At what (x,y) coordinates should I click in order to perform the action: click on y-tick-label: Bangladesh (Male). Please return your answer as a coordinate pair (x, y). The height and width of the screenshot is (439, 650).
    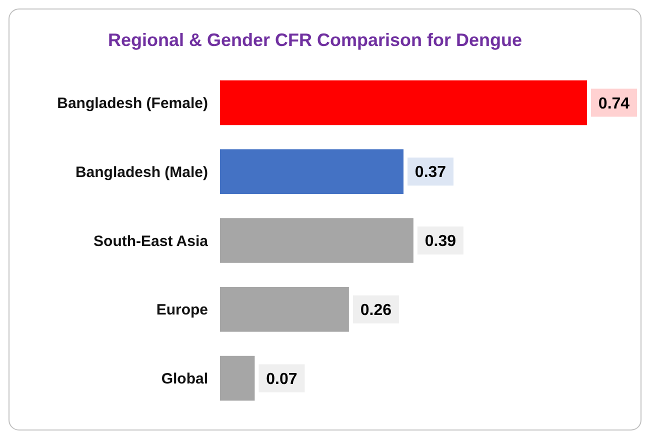
    Looking at the image, I should click on (141, 172).